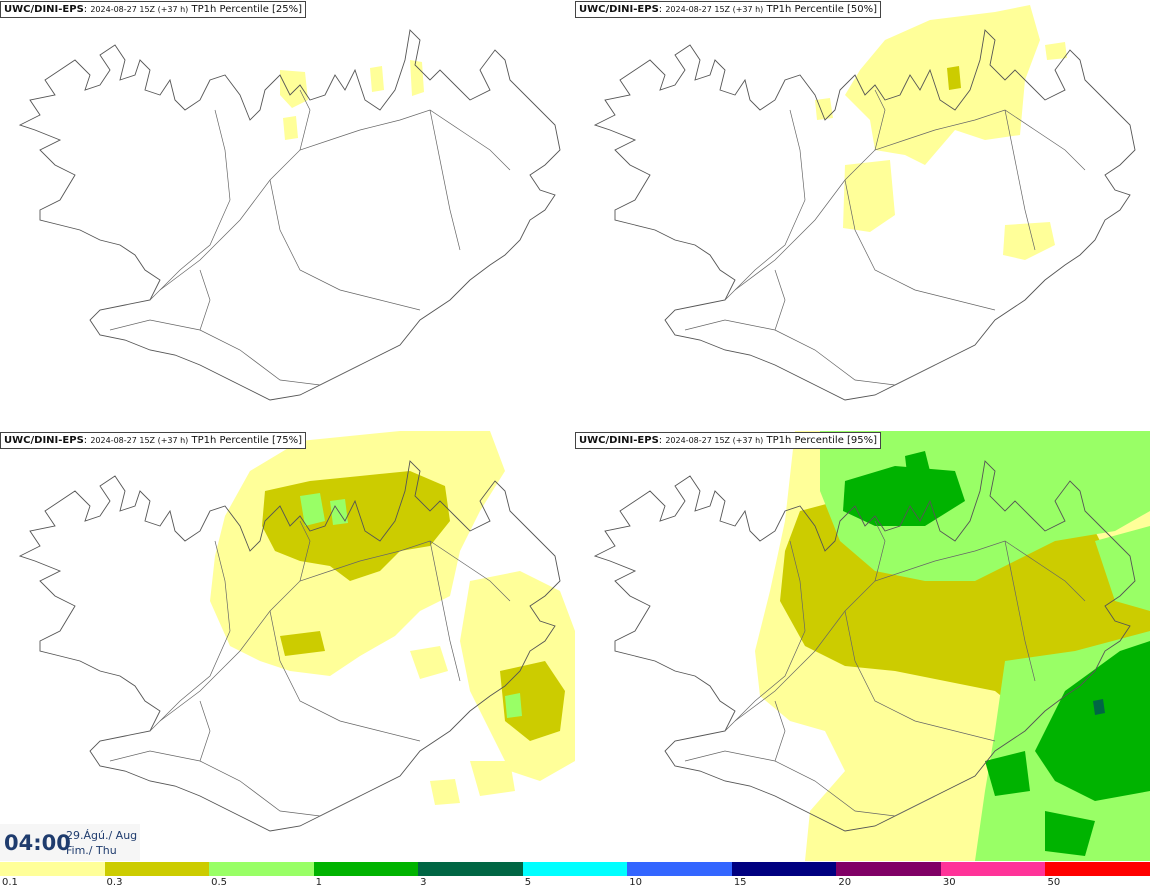  I want to click on legend-tick-label: 0.5, so click(219, 882).